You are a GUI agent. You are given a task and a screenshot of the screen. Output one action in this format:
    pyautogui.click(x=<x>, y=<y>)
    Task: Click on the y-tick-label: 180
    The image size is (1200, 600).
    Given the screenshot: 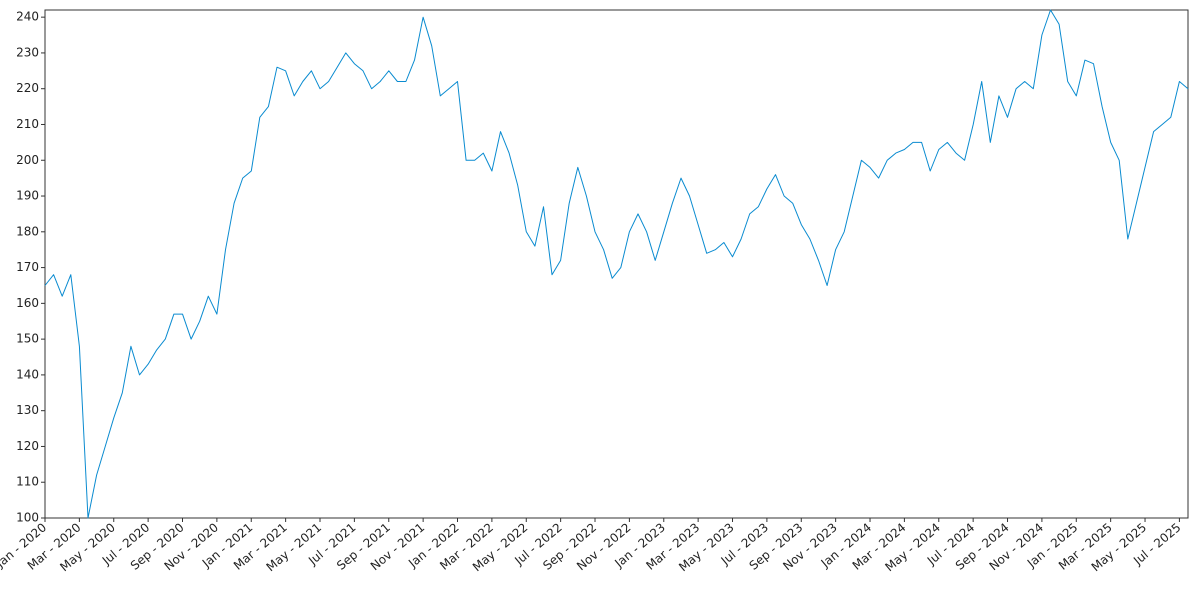 What is the action you would take?
    pyautogui.click(x=27, y=231)
    